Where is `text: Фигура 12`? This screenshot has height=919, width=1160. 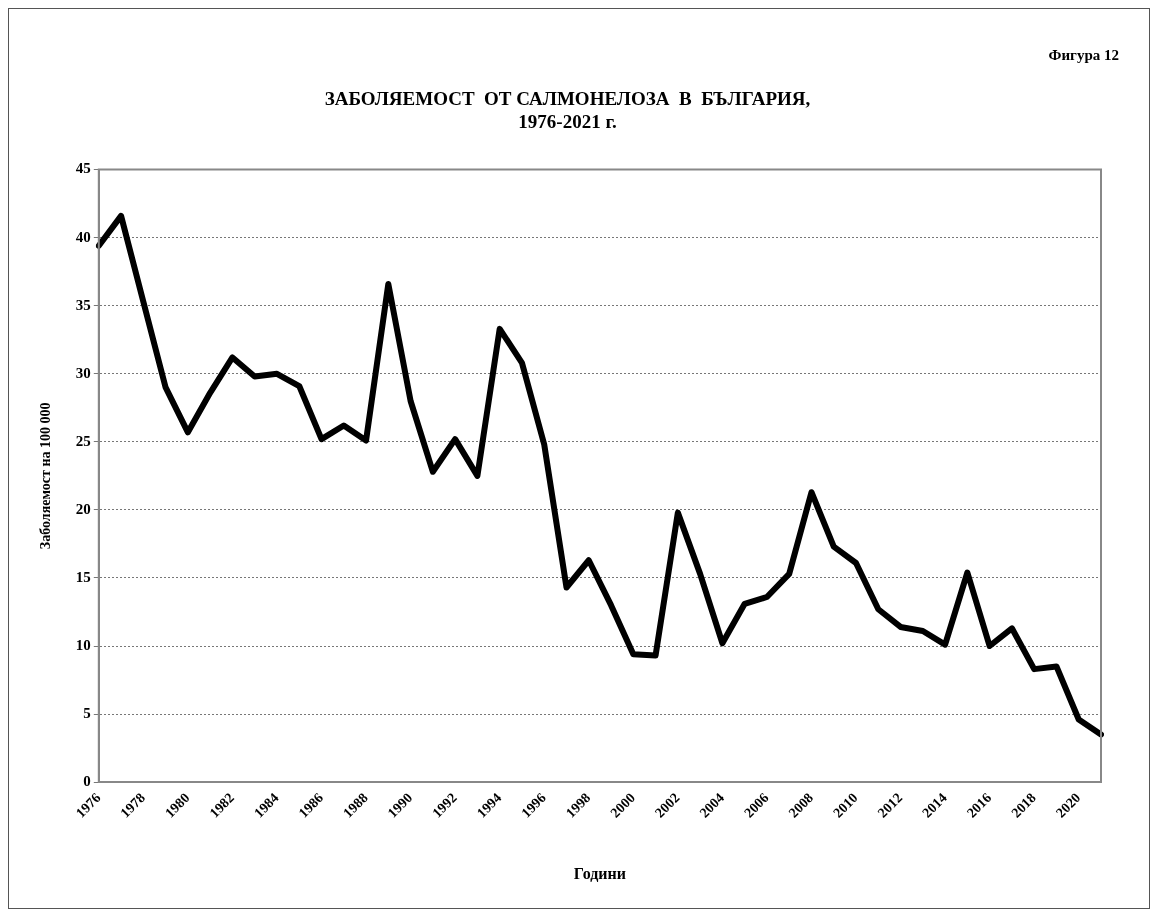
text: Фигура 12 is located at coordinates (1083, 55).